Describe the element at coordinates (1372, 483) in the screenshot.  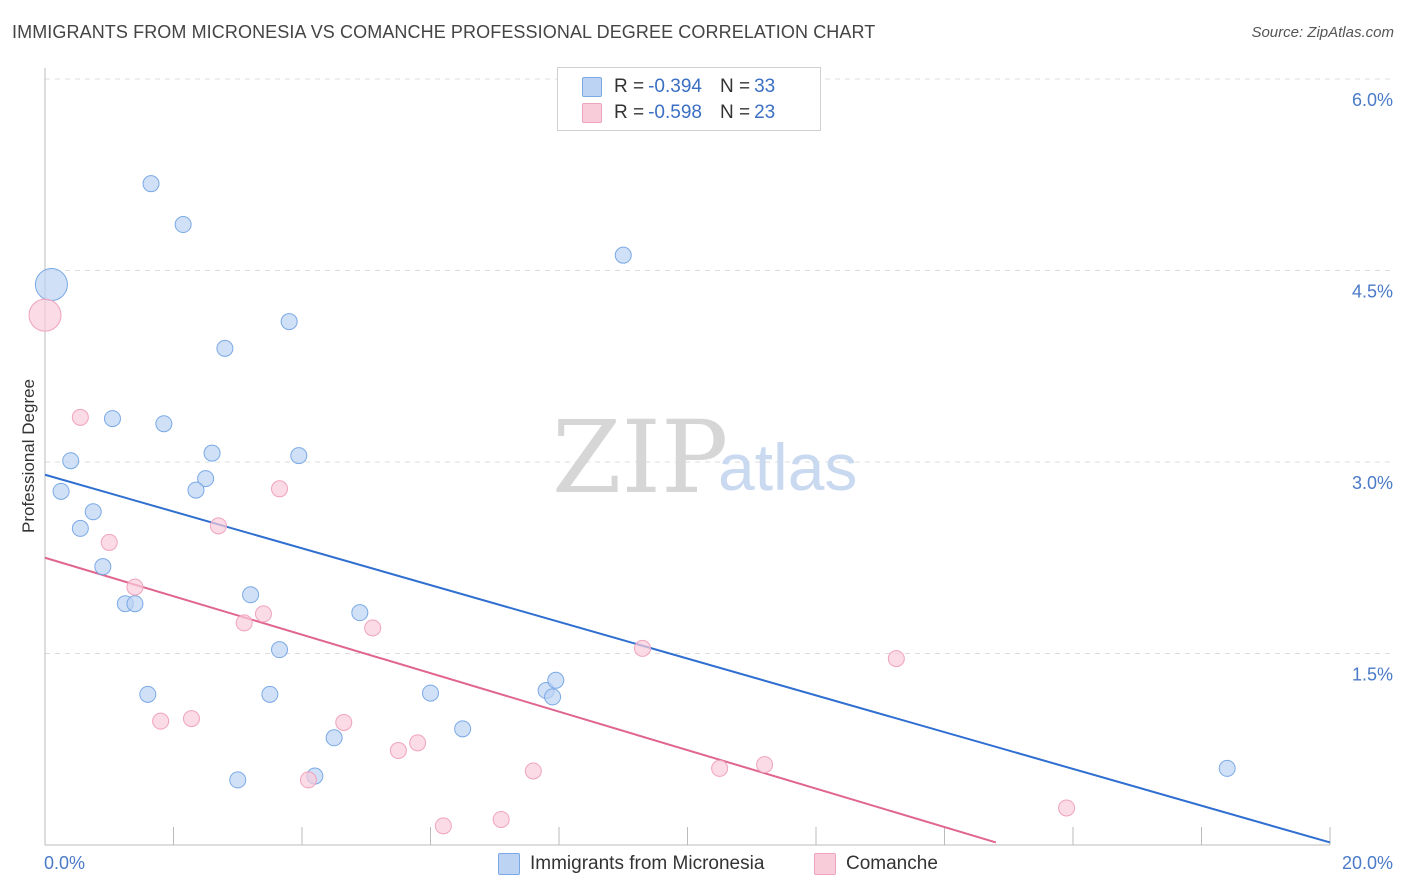
I see `y-tick-label: 3.0%` at that location.